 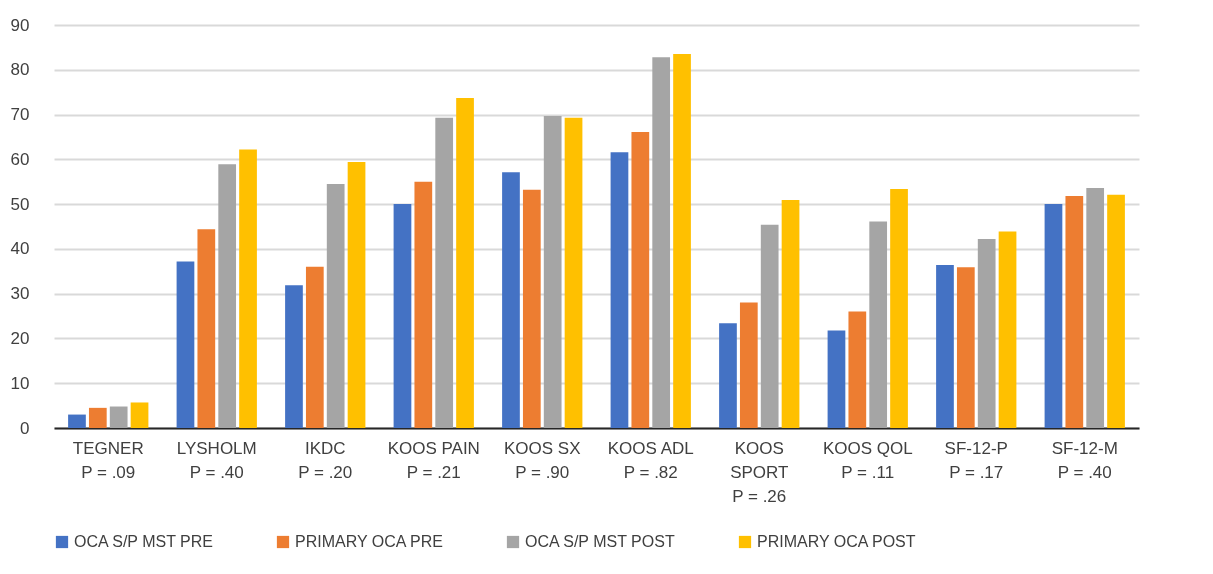 I want to click on x-tick-label: KOOS QOL P = .11, so click(x=867, y=460).